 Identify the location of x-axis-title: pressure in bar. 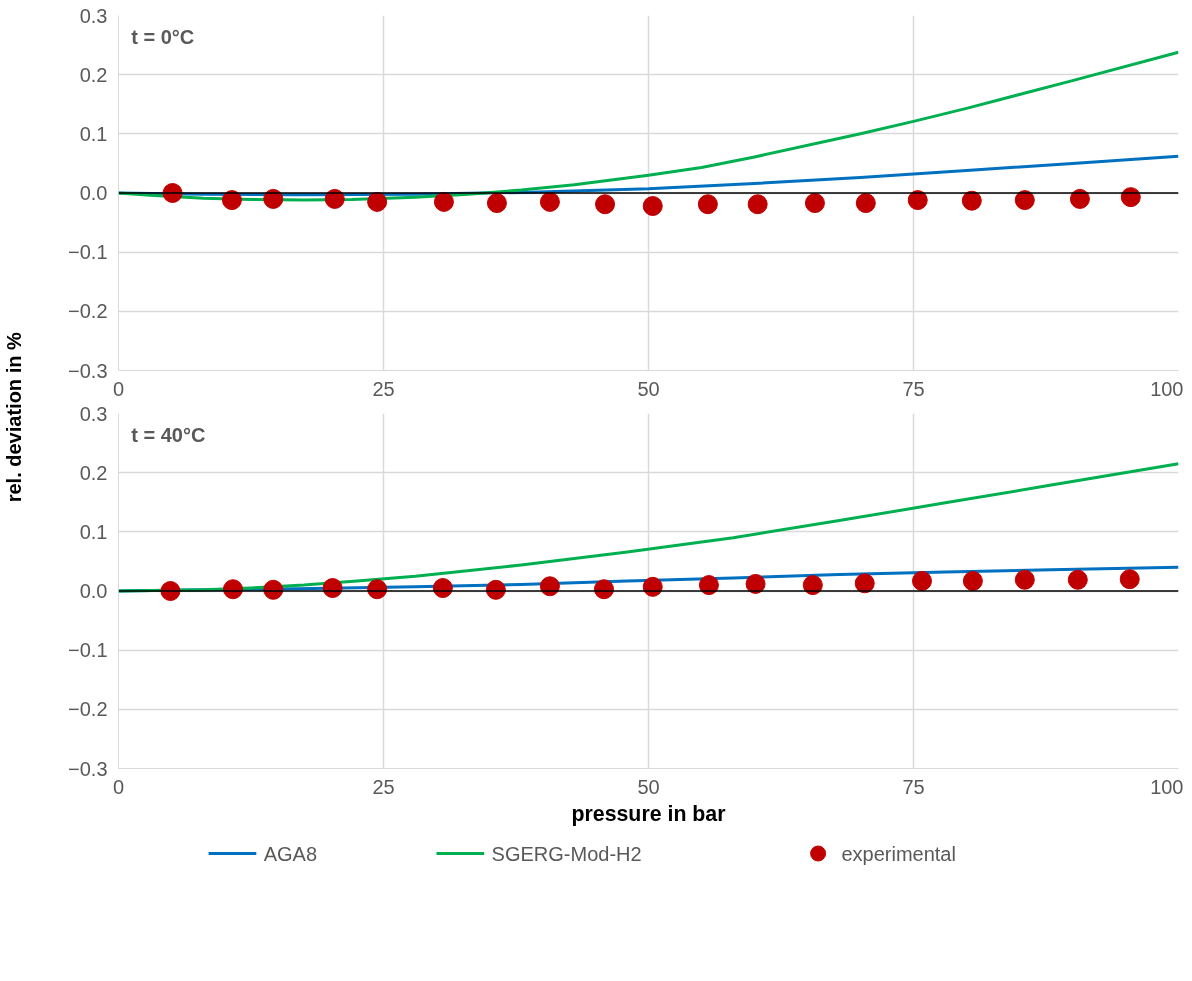
(648, 813).